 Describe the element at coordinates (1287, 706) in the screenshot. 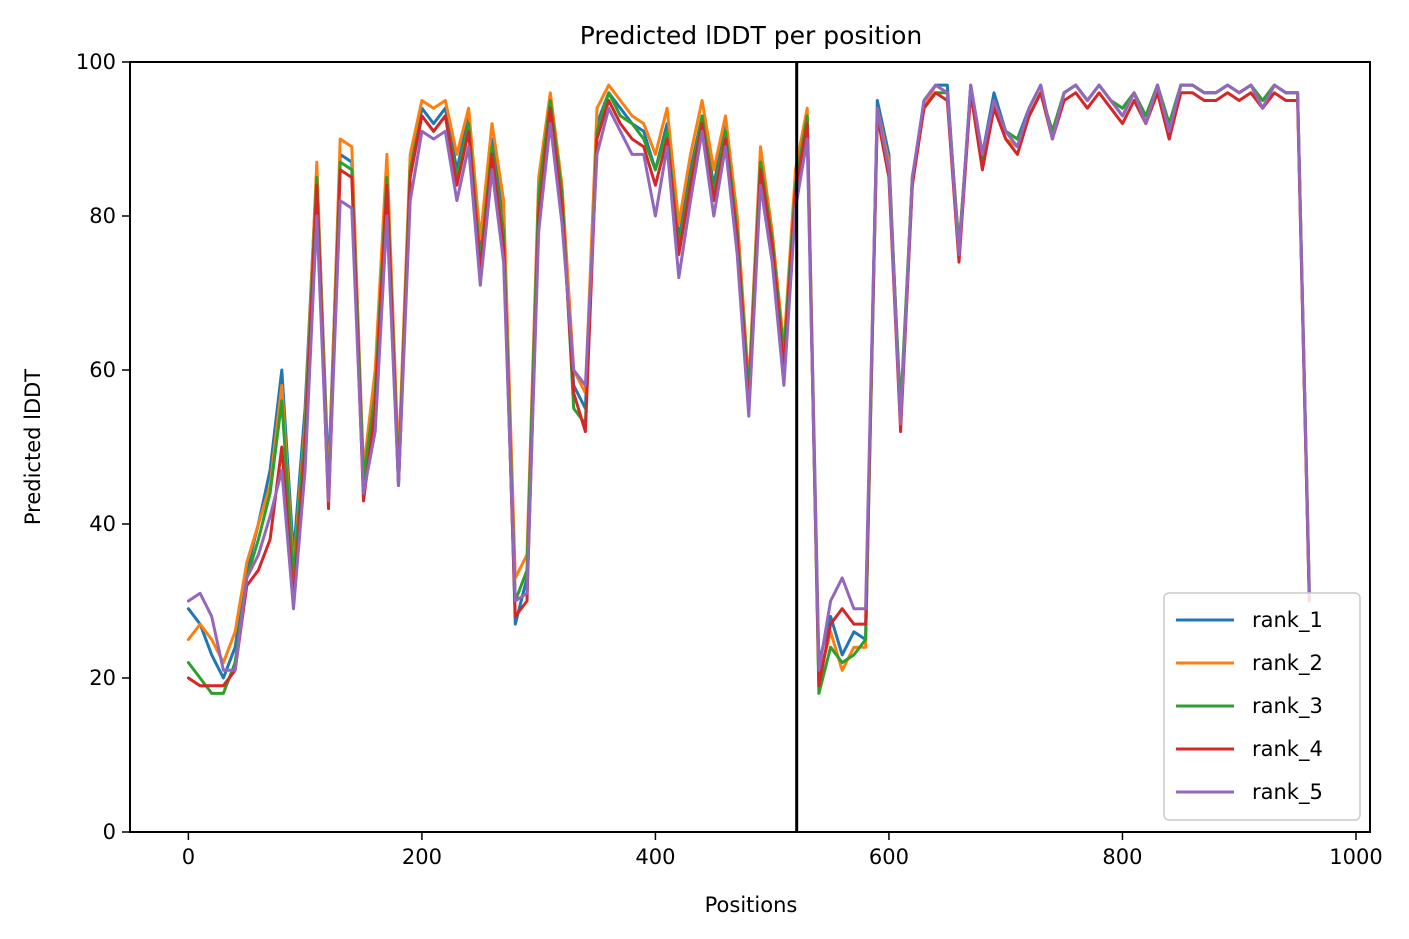

I see `legend-label-rank_3: rank_3` at that location.